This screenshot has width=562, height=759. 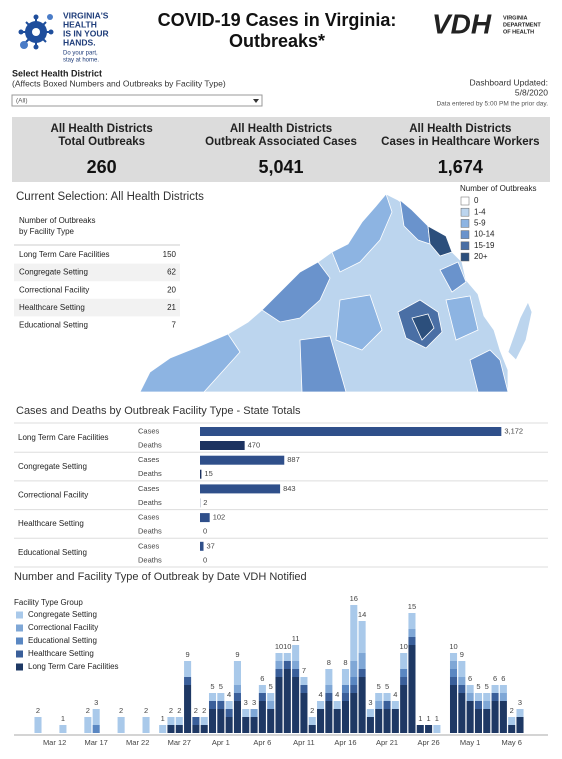 I want to click on table-title: by Facility Type, so click(x=47, y=231).